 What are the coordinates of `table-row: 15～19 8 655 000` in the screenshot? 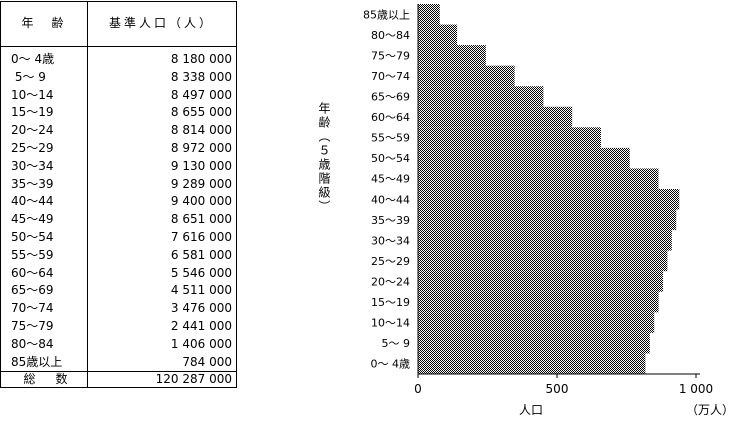 It's located at (118, 113).